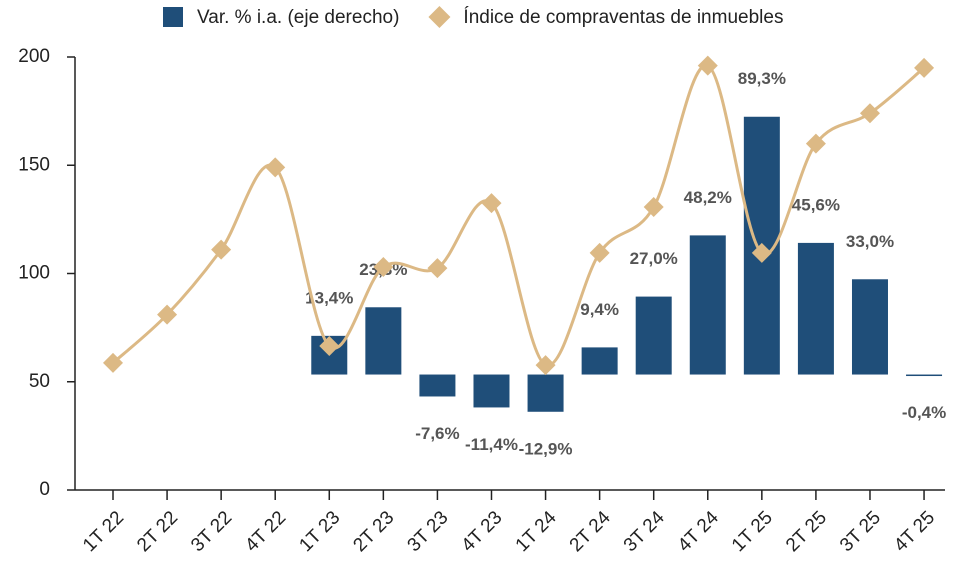 The image size is (961, 568). What do you see at coordinates (924, 412) in the screenshot?
I see `value-label: -0,4%` at bounding box center [924, 412].